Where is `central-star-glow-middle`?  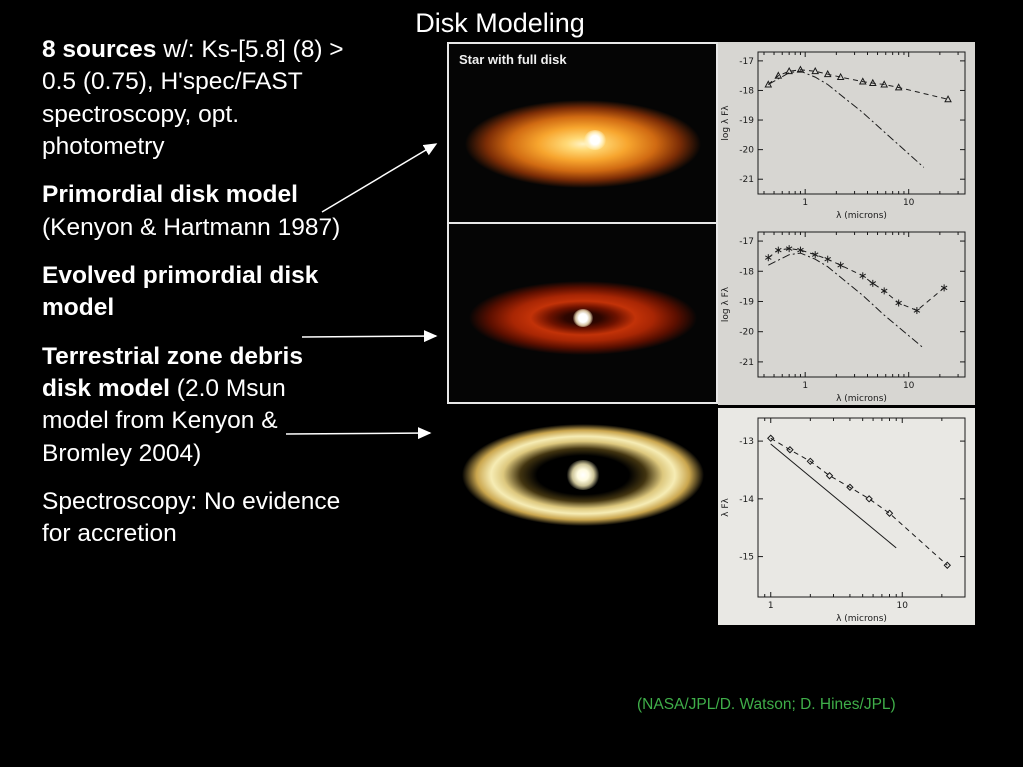
central-star-glow-middle is located at coordinates (582, 318).